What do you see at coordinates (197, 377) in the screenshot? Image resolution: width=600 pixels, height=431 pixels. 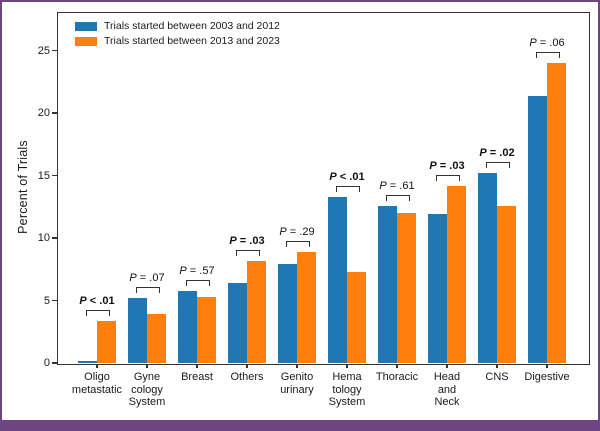 I see `x-tick-label: Breast` at bounding box center [197, 377].